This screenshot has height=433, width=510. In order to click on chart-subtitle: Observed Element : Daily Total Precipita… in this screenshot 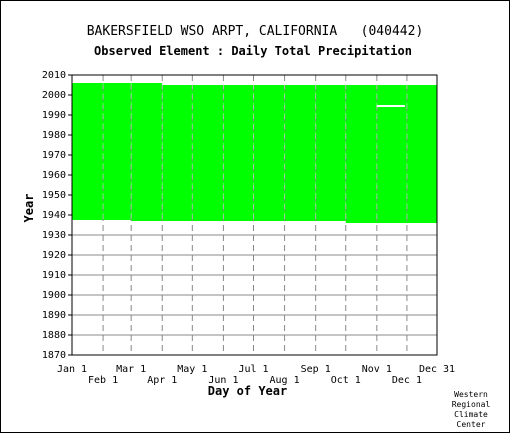, I will do `click(253, 51)`.